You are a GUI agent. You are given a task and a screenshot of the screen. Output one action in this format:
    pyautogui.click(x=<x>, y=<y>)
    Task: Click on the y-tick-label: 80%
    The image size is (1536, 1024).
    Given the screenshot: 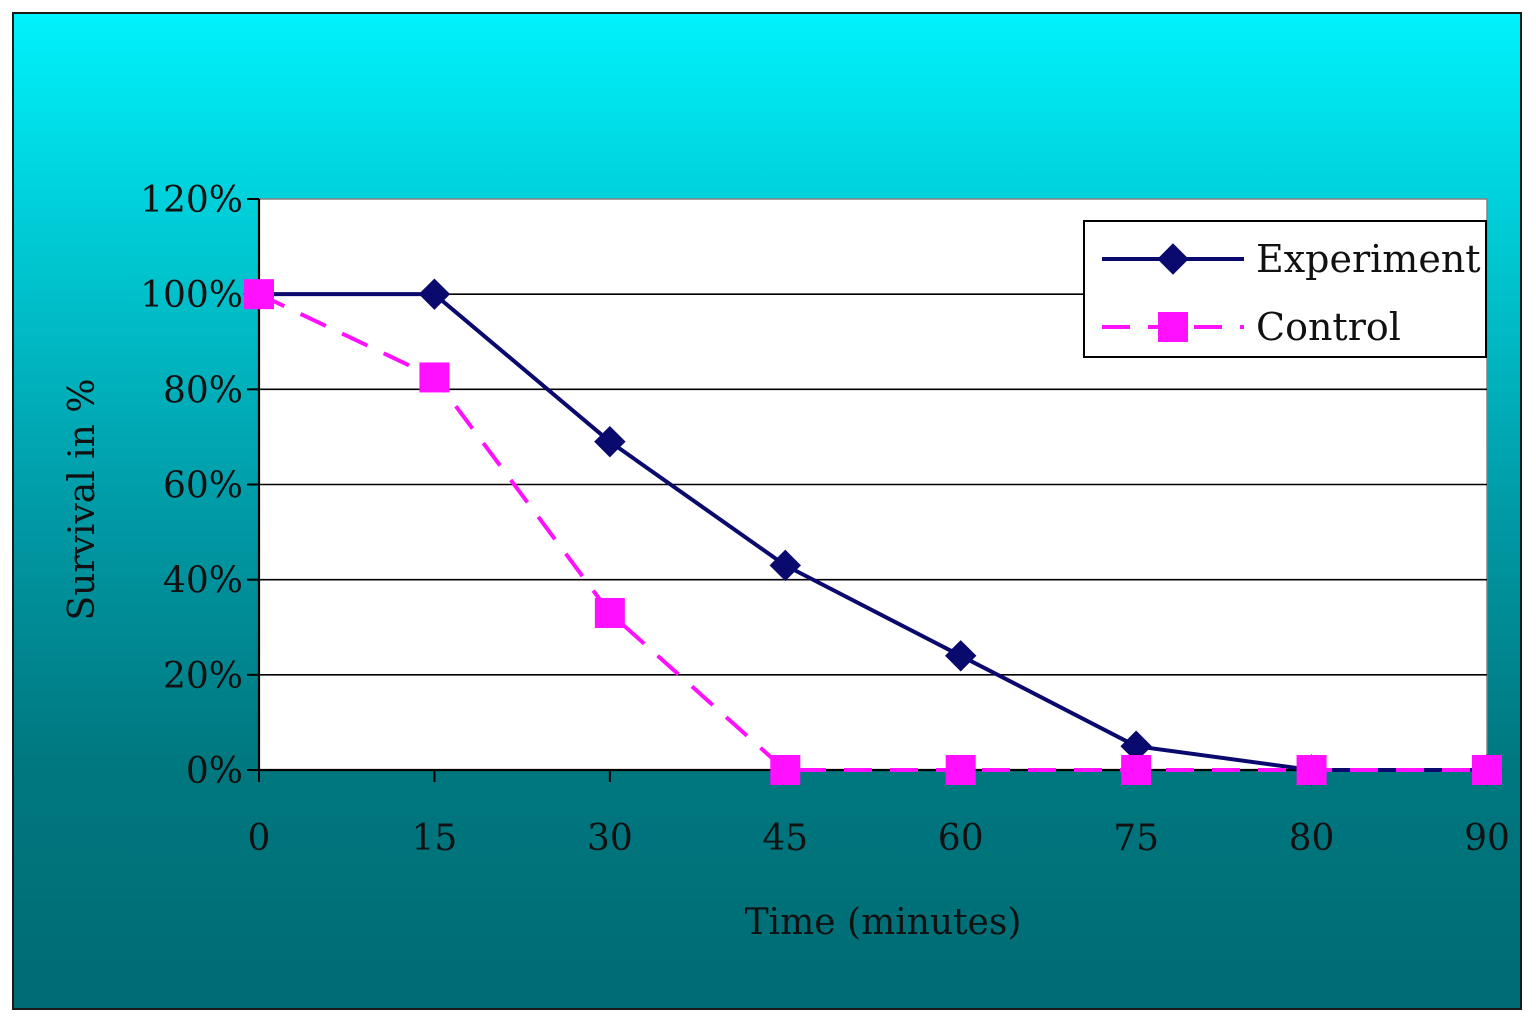 What is the action you would take?
    pyautogui.click(x=203, y=390)
    